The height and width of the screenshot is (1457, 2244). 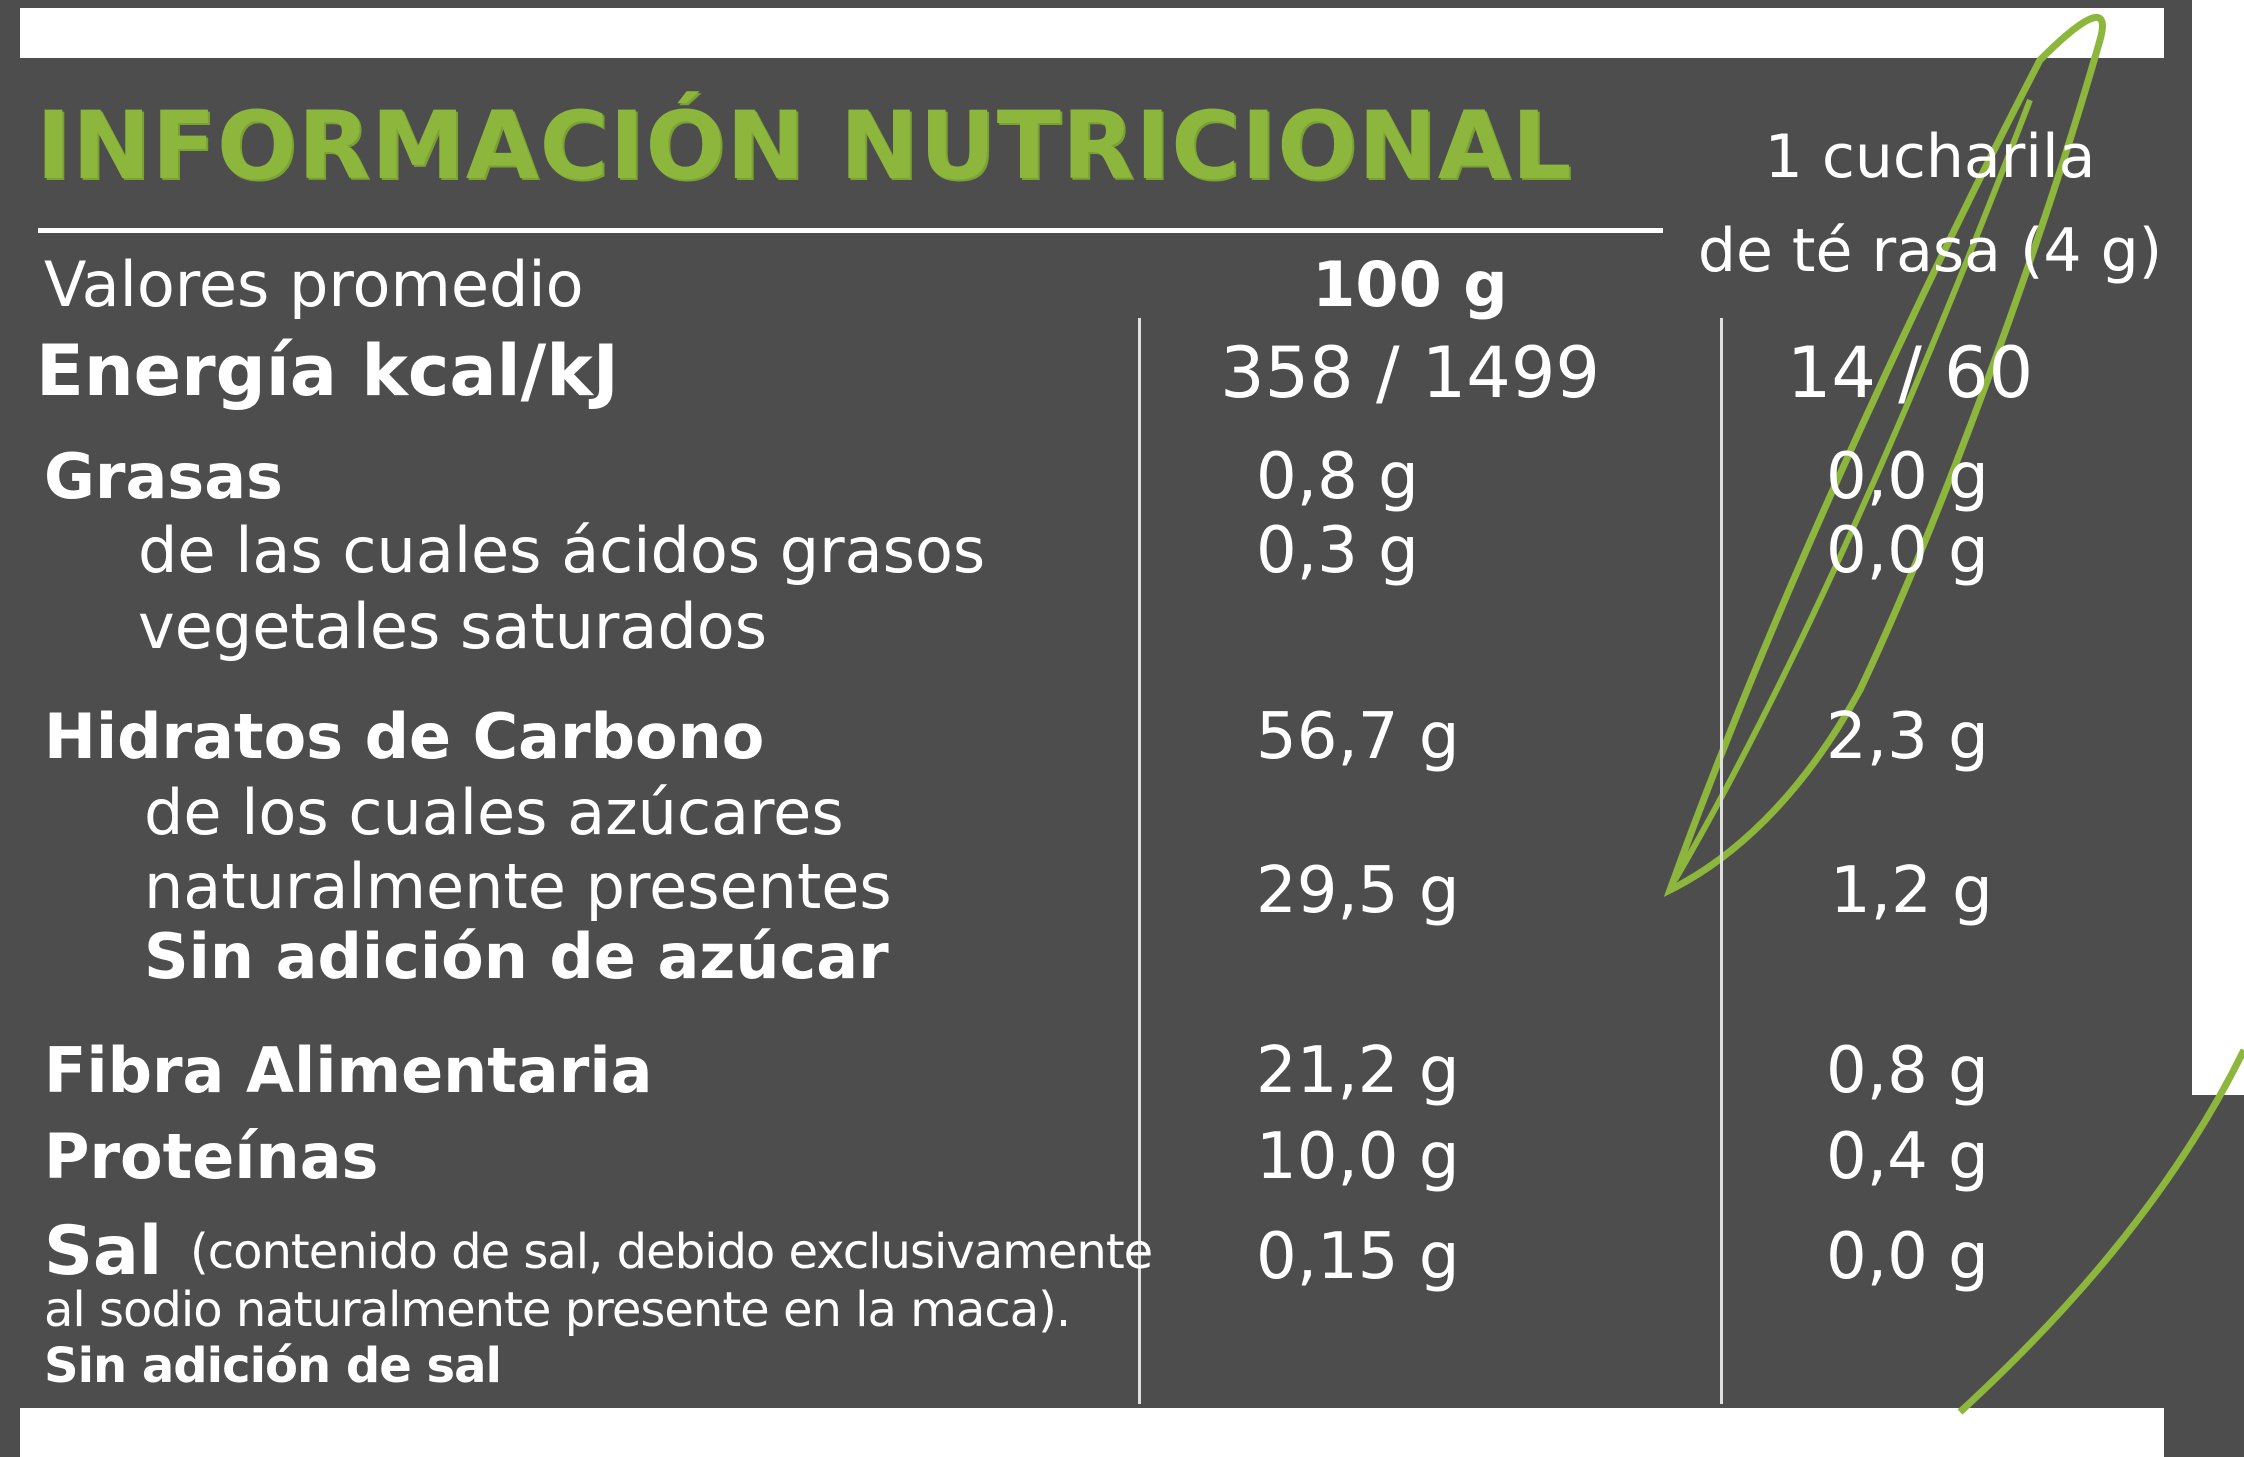 What do you see at coordinates (273, 1366) in the screenshot?
I see `row-salt-no-added: Sin adición de sal` at bounding box center [273, 1366].